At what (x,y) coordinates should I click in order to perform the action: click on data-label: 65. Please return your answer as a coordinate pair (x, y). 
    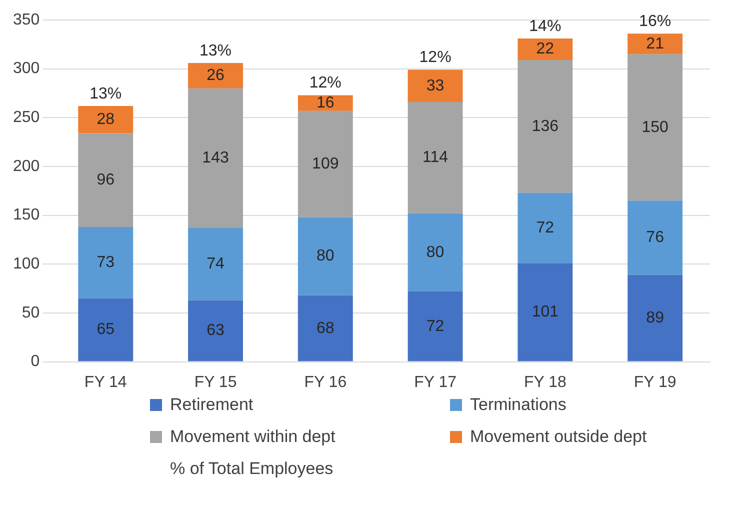
    Looking at the image, I should click on (105, 329).